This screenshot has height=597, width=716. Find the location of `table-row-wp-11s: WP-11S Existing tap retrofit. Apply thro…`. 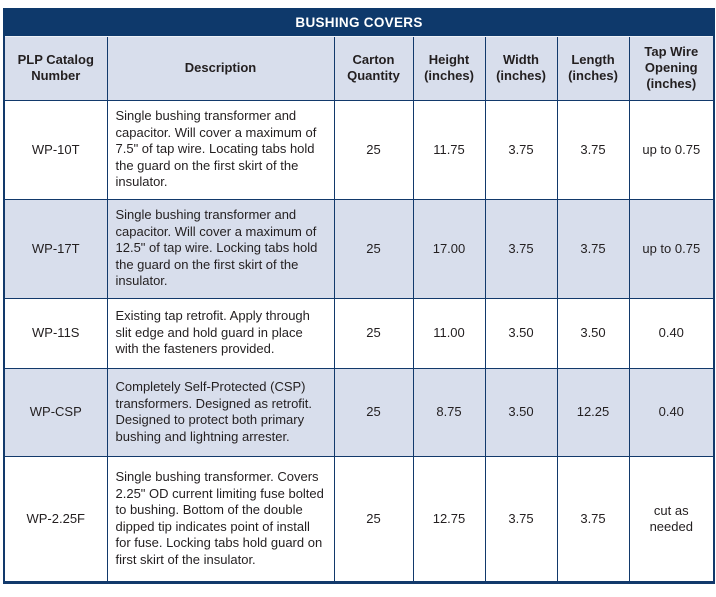

table-row-wp-11s: WP-11S Existing tap retrofit. Apply thro… is located at coordinates (359, 333).